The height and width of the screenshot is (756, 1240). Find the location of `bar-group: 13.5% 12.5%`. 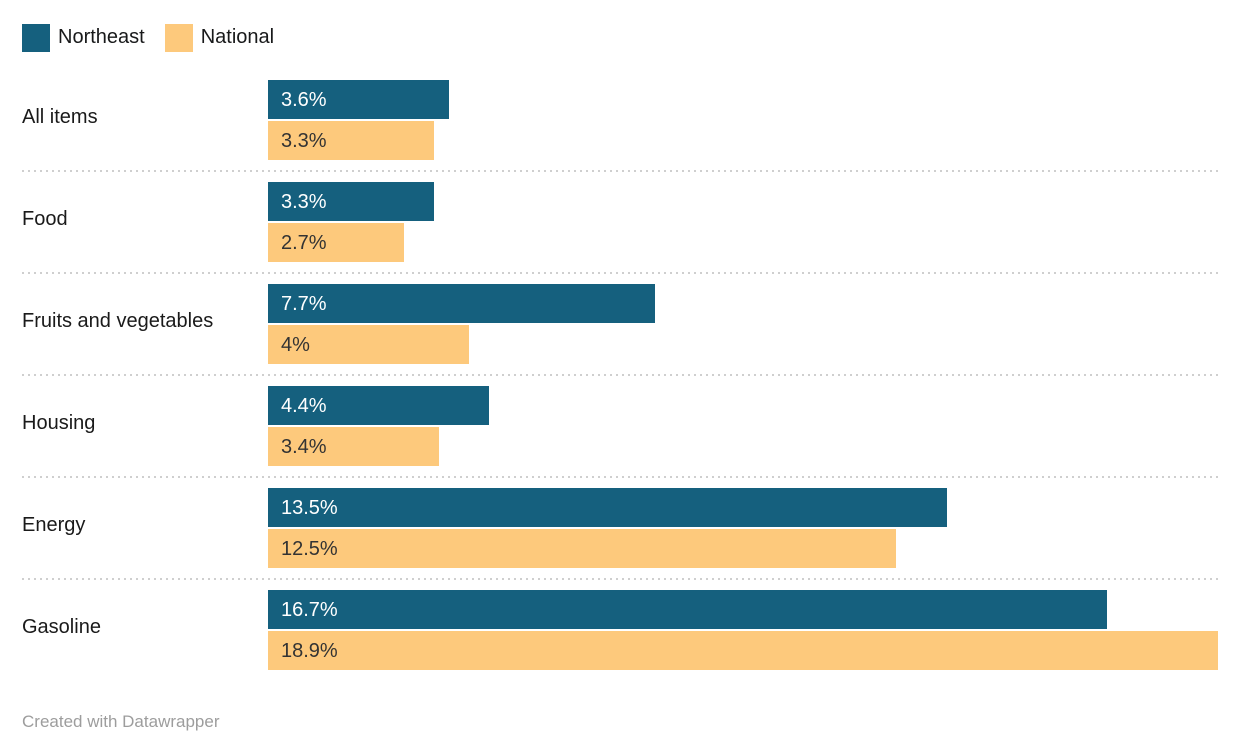

bar-group: 13.5% 12.5% is located at coordinates (743, 528).